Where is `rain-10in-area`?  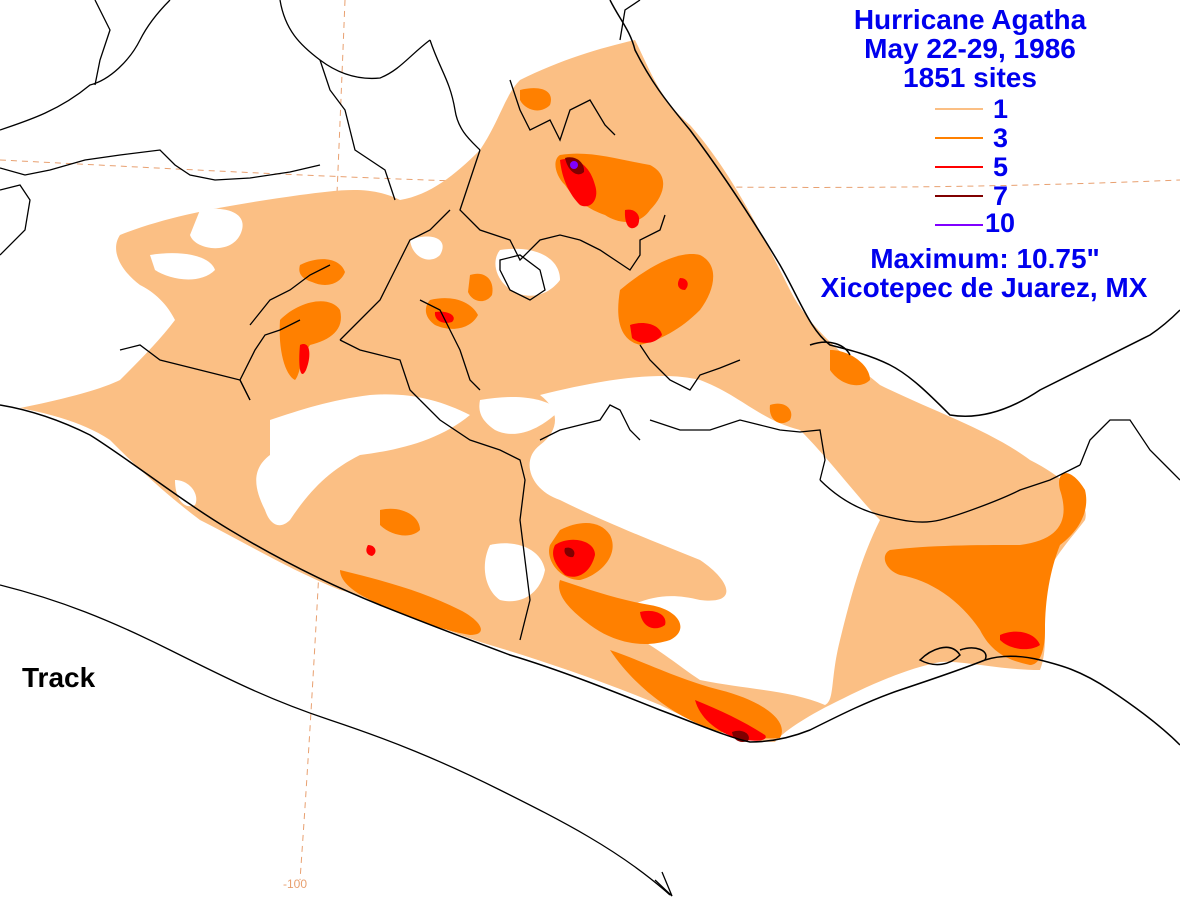
rain-10in-area is located at coordinates (574, 165).